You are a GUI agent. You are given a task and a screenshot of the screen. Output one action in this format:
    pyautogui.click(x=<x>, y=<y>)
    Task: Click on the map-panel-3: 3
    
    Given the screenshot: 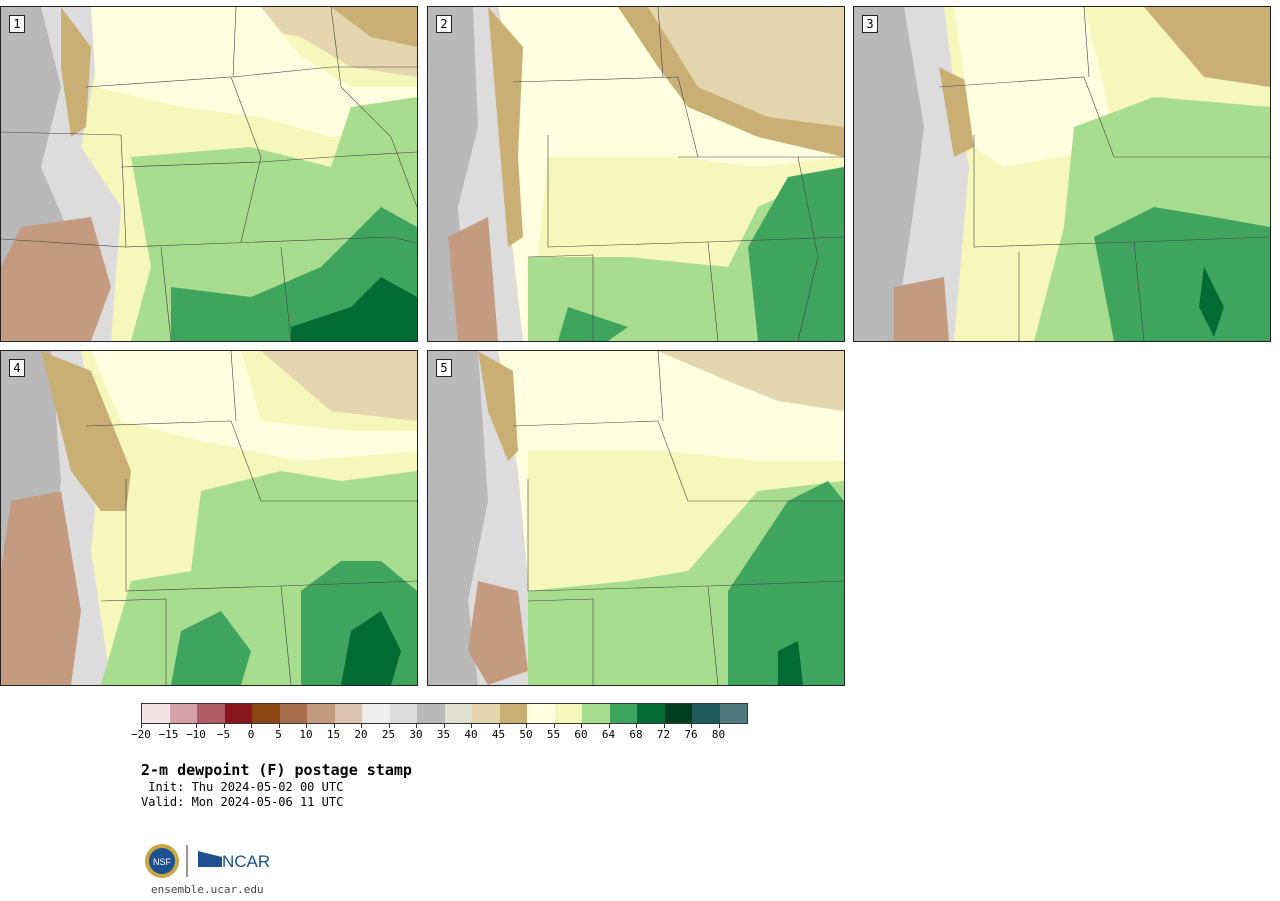 What is the action you would take?
    pyautogui.click(x=1062, y=174)
    